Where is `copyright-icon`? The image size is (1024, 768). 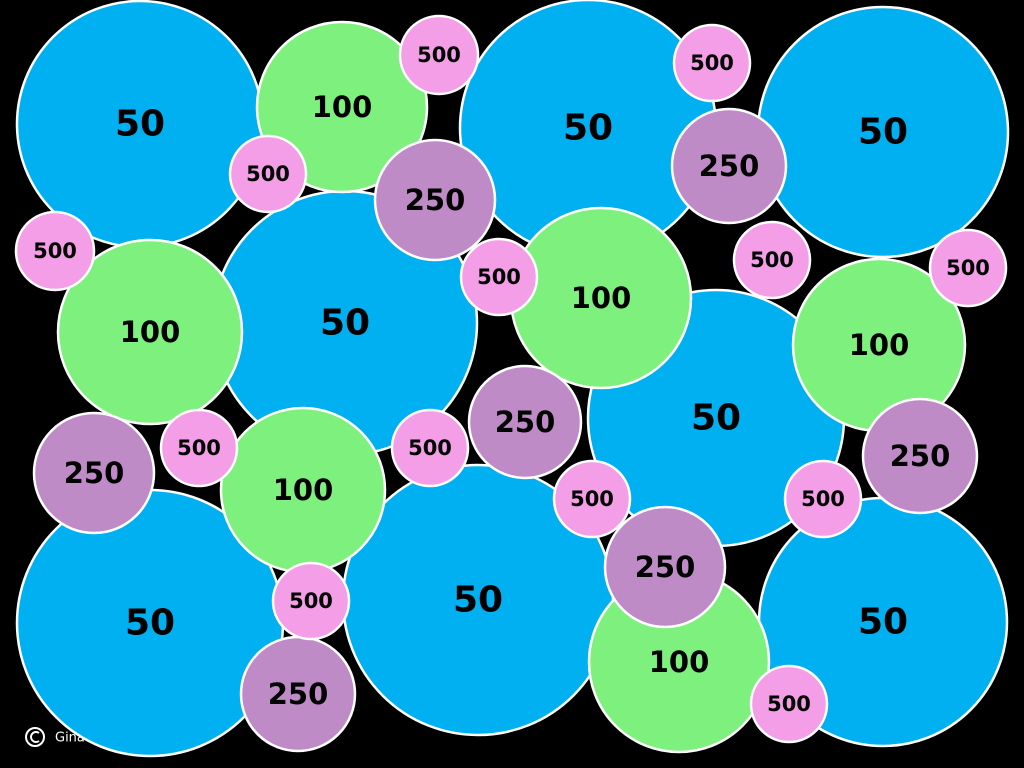 copyright-icon is located at coordinates (35, 737).